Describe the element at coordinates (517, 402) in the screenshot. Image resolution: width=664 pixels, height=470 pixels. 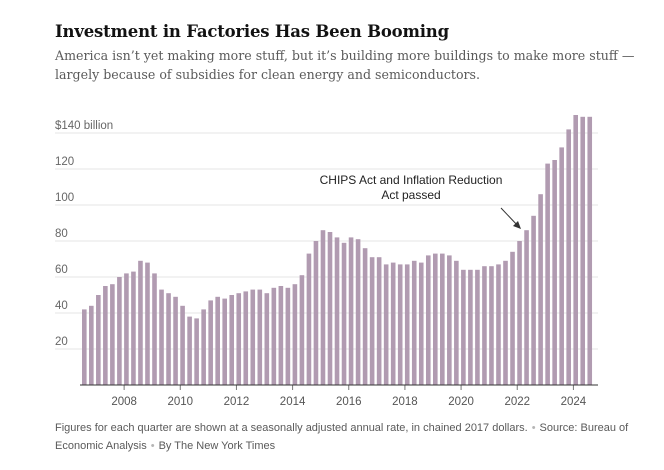
I see `x-tick-label: 2022` at that location.